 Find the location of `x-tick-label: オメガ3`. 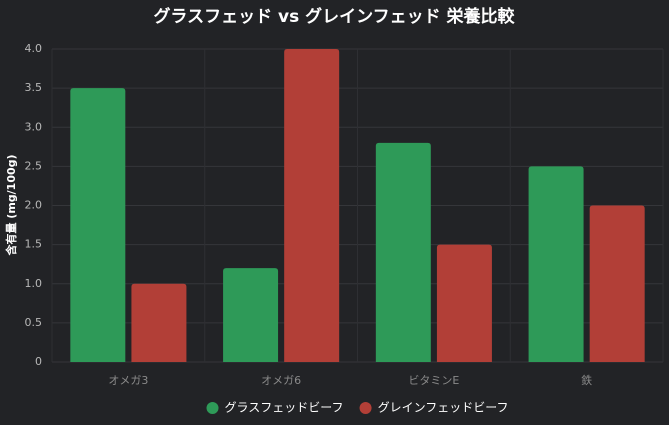

x-tick-label: オメガ3 is located at coordinates (128, 380).